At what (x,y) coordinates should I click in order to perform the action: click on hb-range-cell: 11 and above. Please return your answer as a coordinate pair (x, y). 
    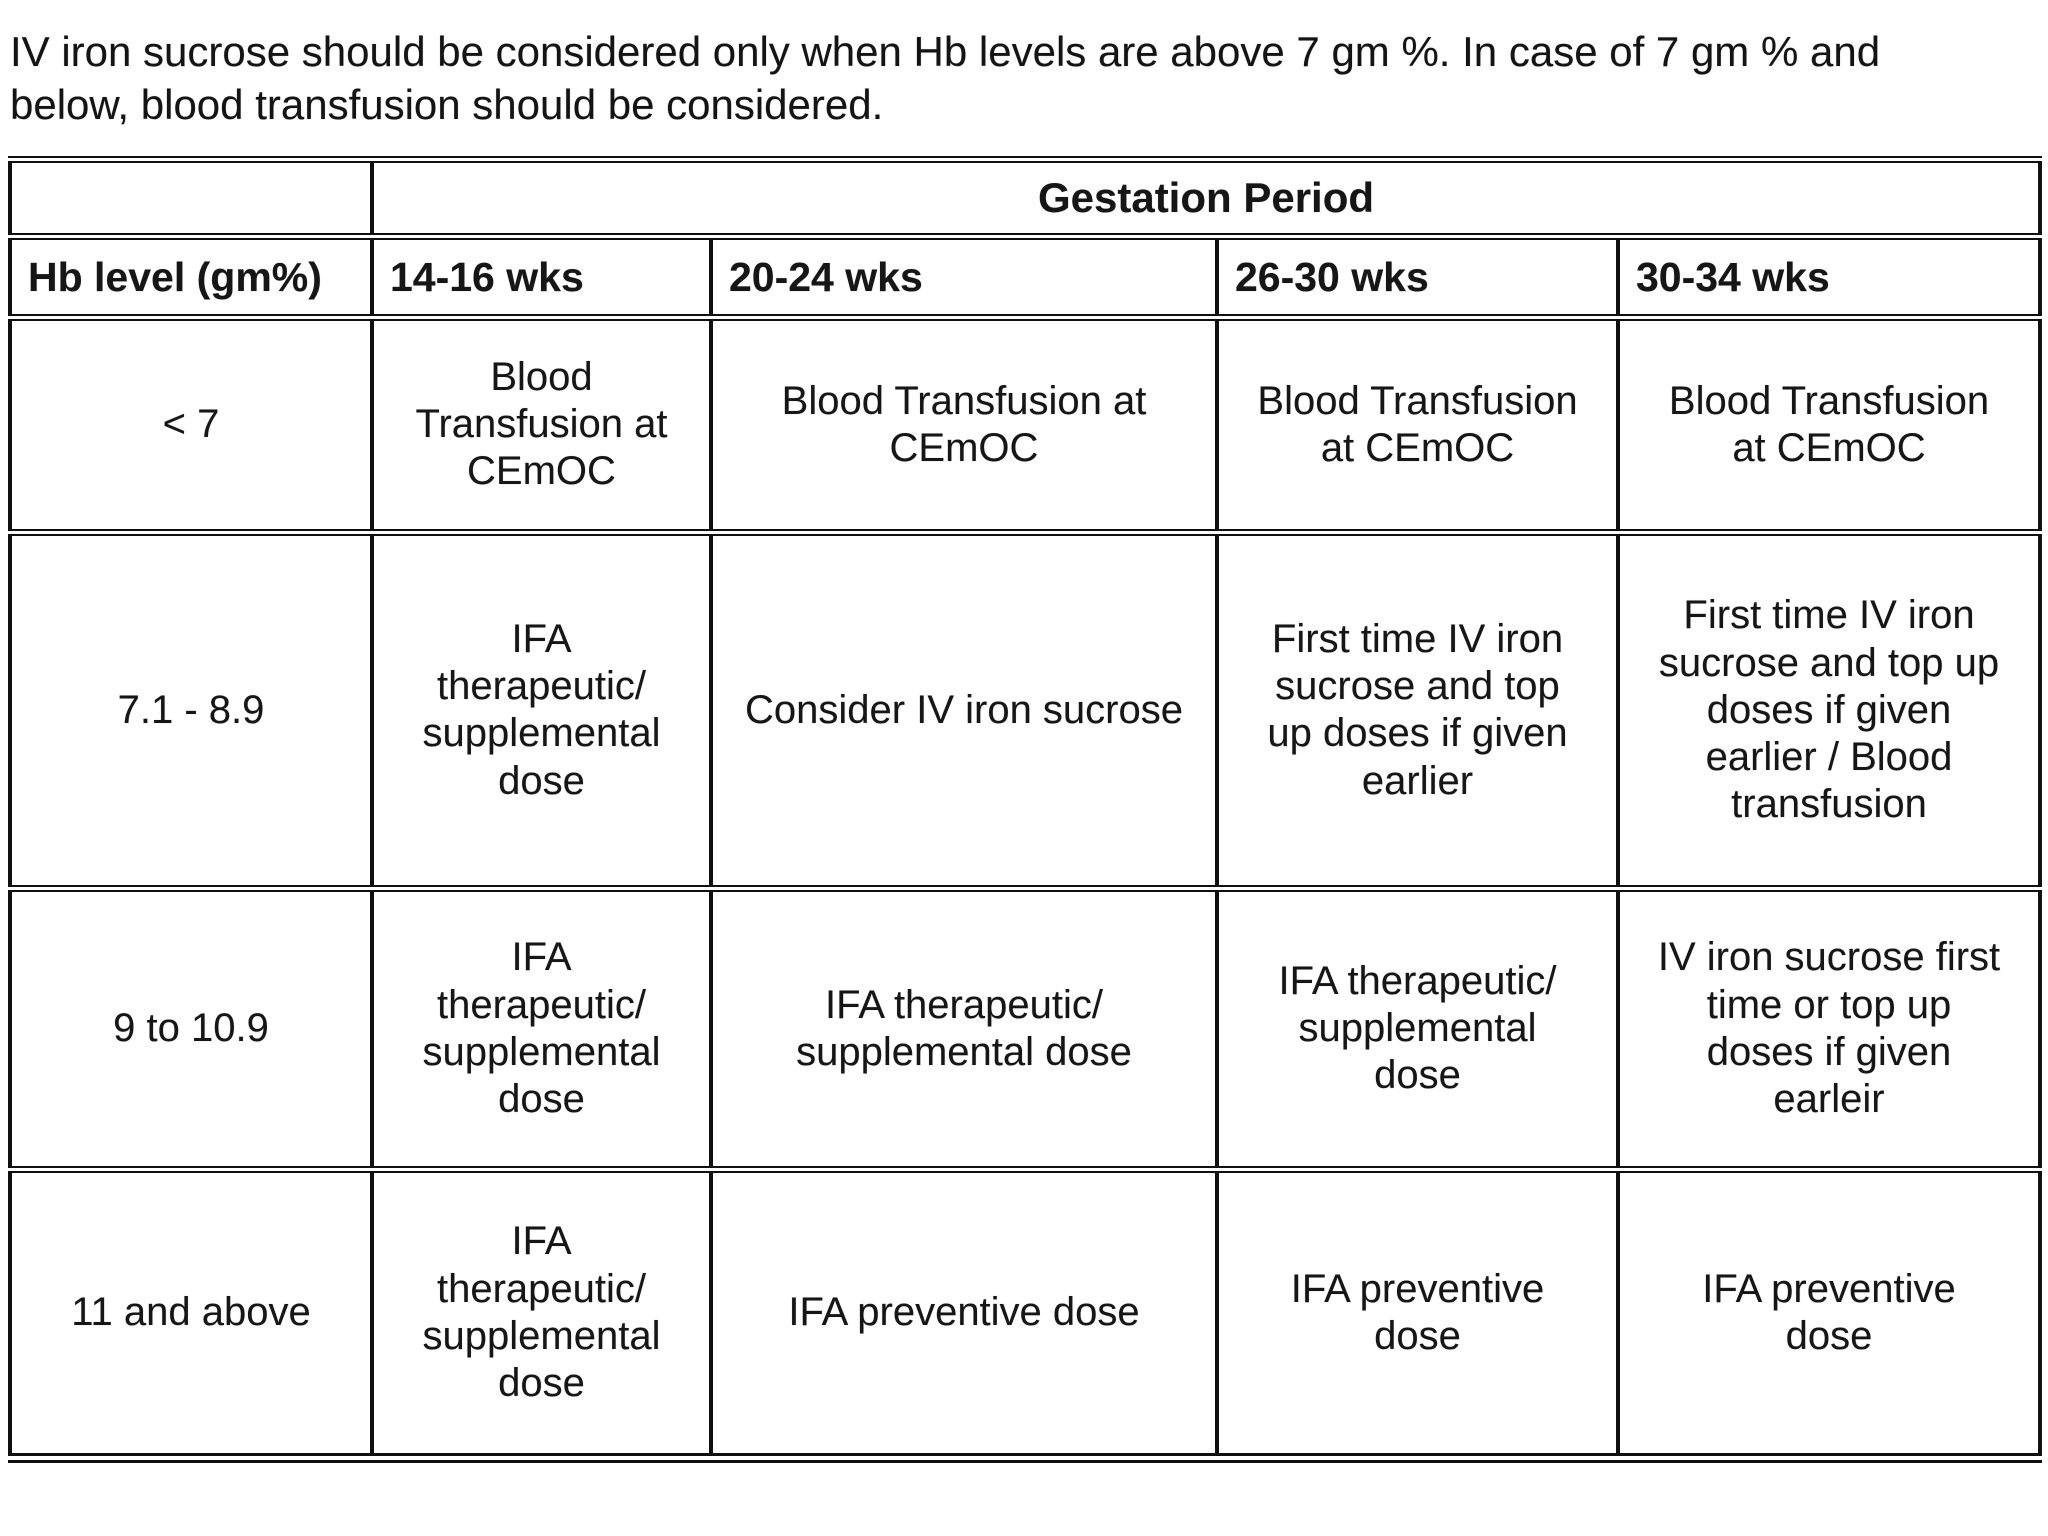
    Looking at the image, I should click on (191, 1313).